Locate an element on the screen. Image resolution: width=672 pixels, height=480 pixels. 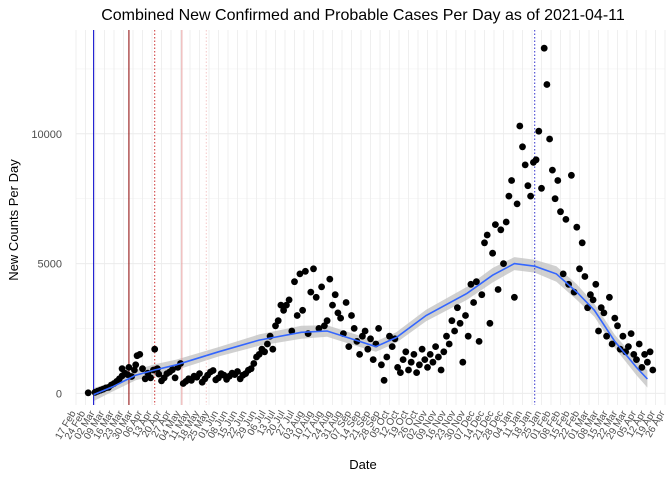
y-tick-label: 5000 is located at coordinates (50, 265).